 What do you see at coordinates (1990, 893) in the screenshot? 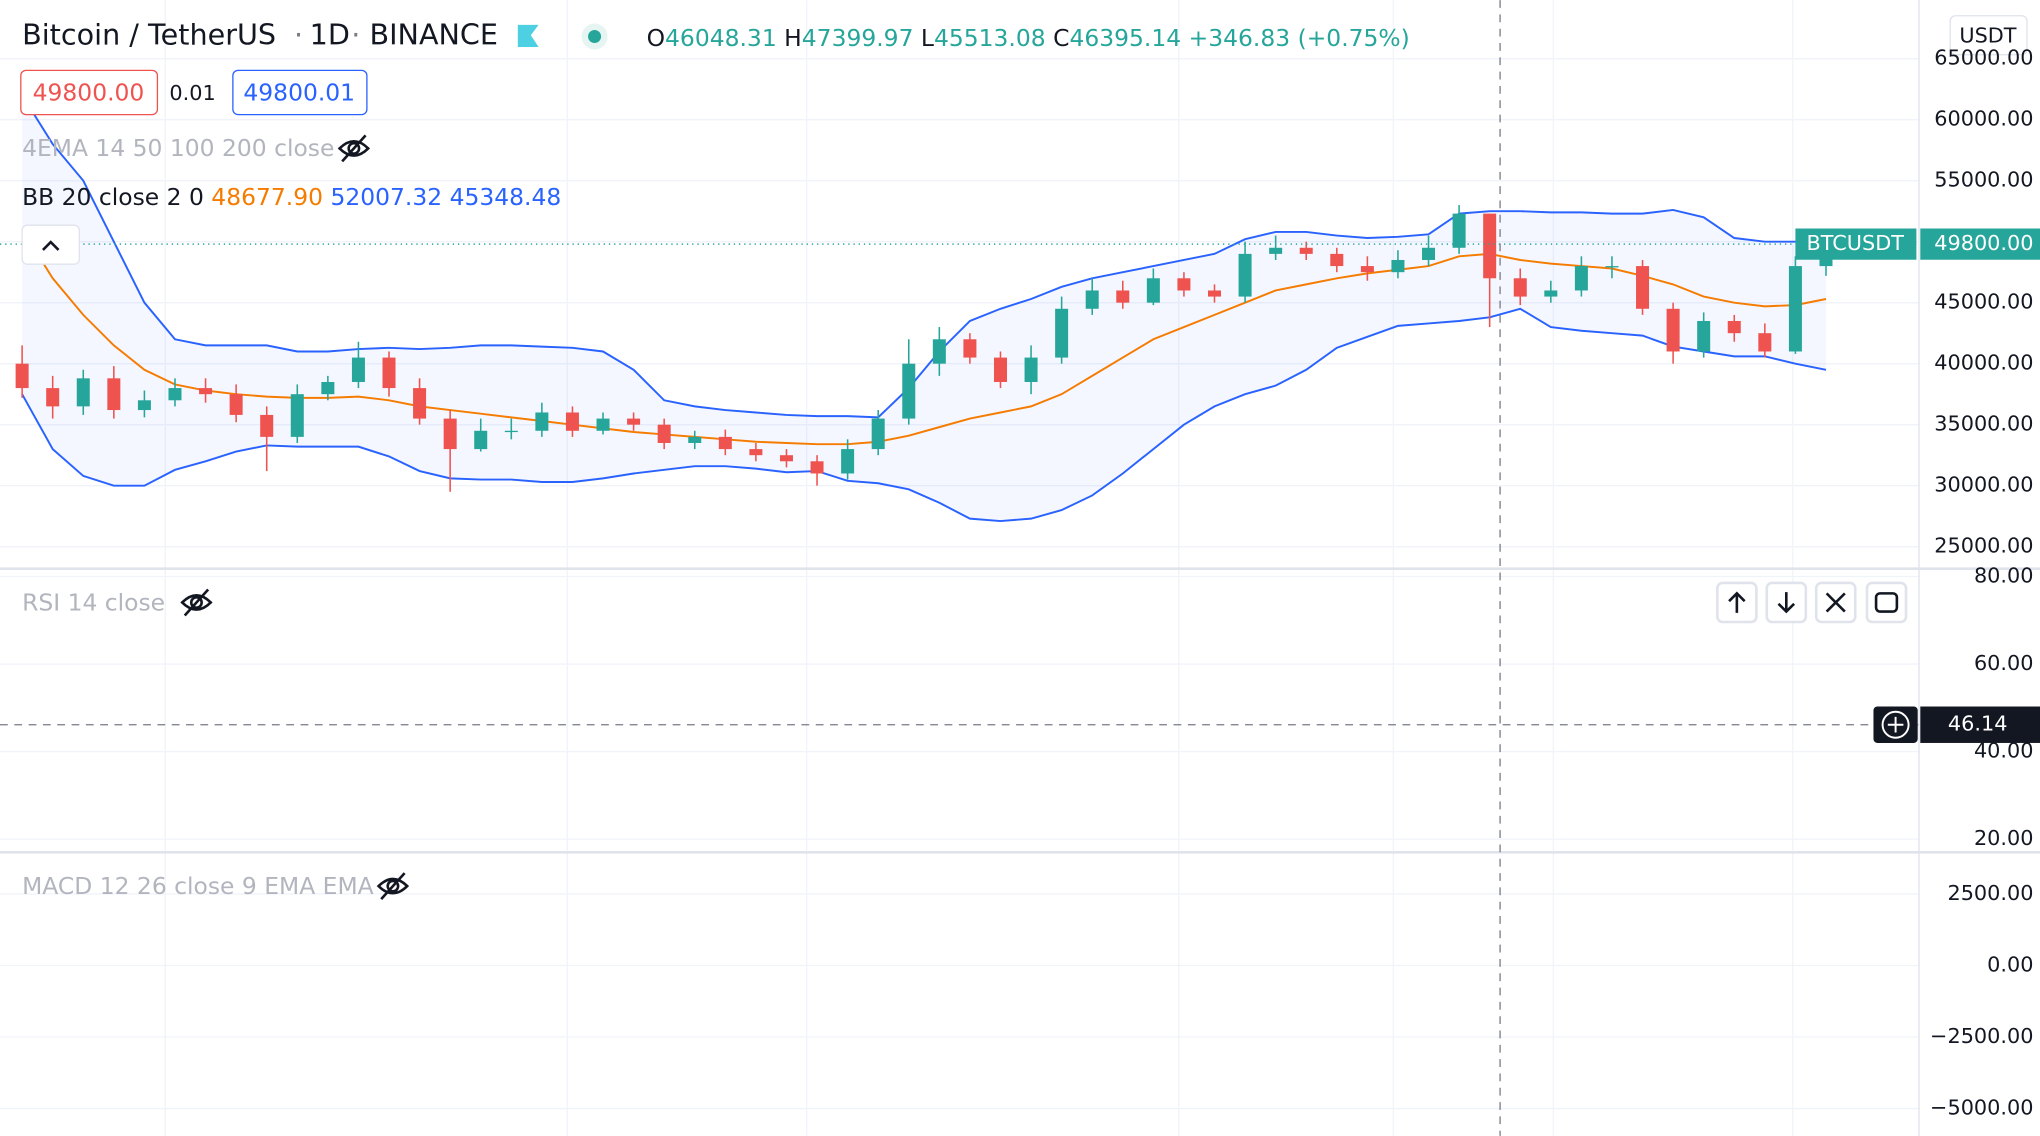
I see `y-tick-label: 2500.00` at bounding box center [1990, 893].